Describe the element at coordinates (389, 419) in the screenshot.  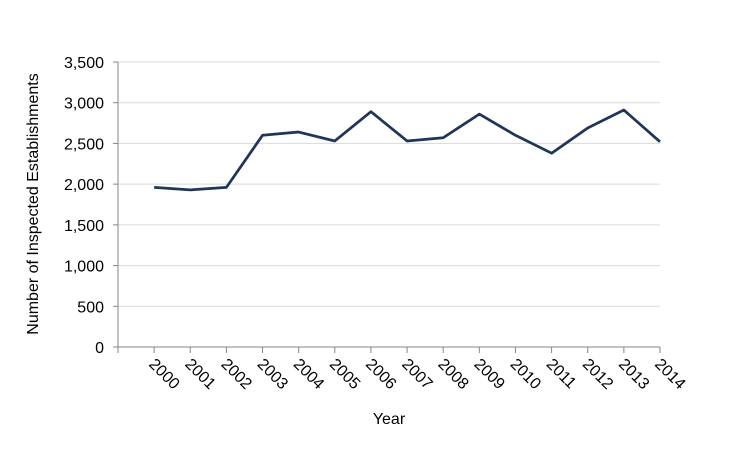
I see `x-axis-title: Year` at that location.